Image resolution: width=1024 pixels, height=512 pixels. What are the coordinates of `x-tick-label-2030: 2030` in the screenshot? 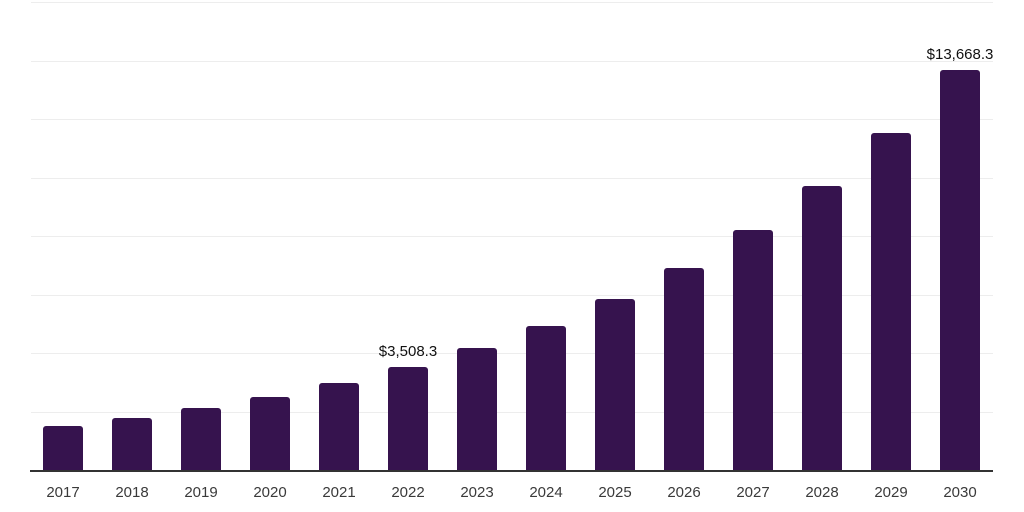 It's located at (960, 492).